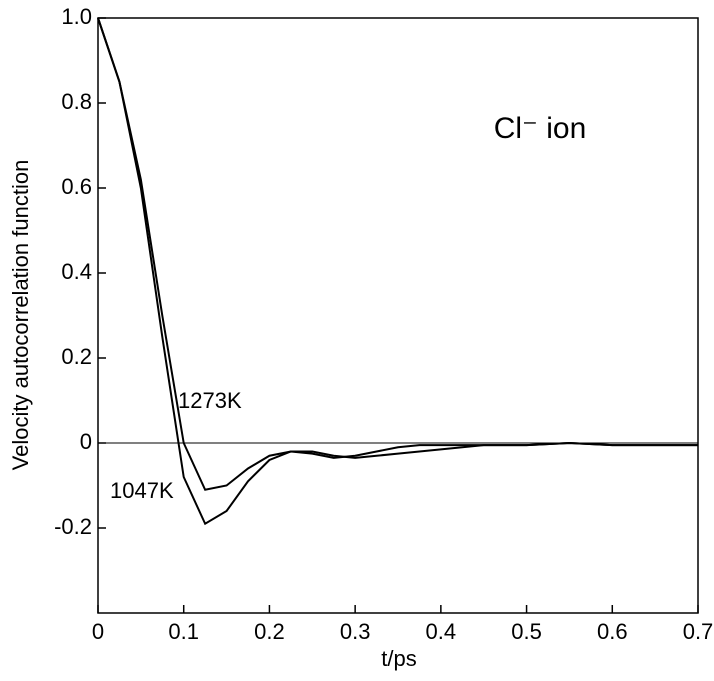 The height and width of the screenshot is (681, 714). What do you see at coordinates (441, 631) in the screenshot?
I see `x-tick-label: 0.4` at bounding box center [441, 631].